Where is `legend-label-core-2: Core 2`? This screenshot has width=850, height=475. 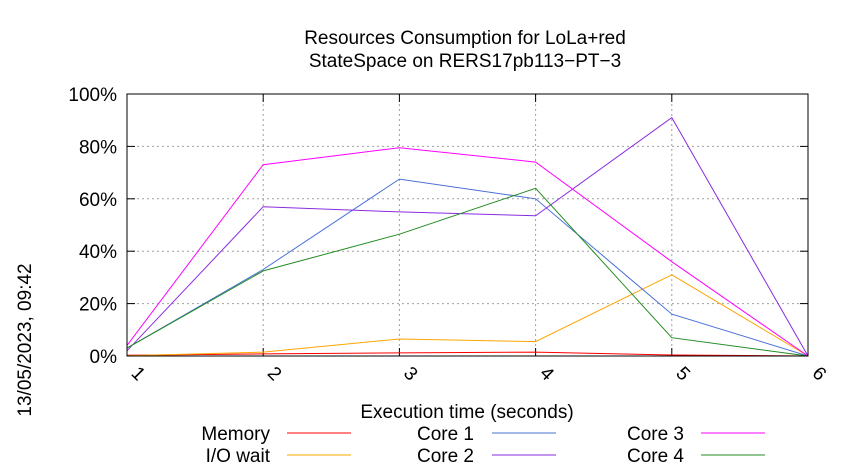 legend-label-core-2: Core 2 is located at coordinates (445, 456).